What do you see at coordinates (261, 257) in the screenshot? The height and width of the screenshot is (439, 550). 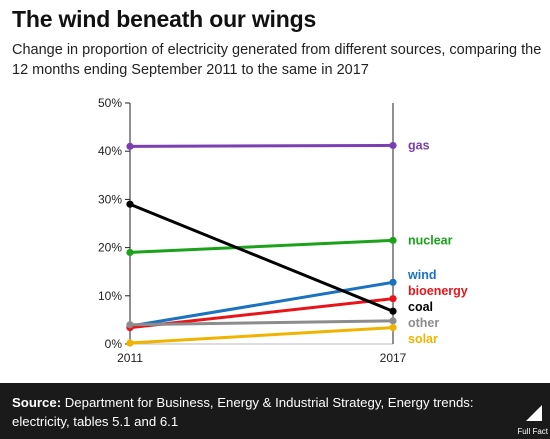 I see `series-line-coal` at bounding box center [261, 257].